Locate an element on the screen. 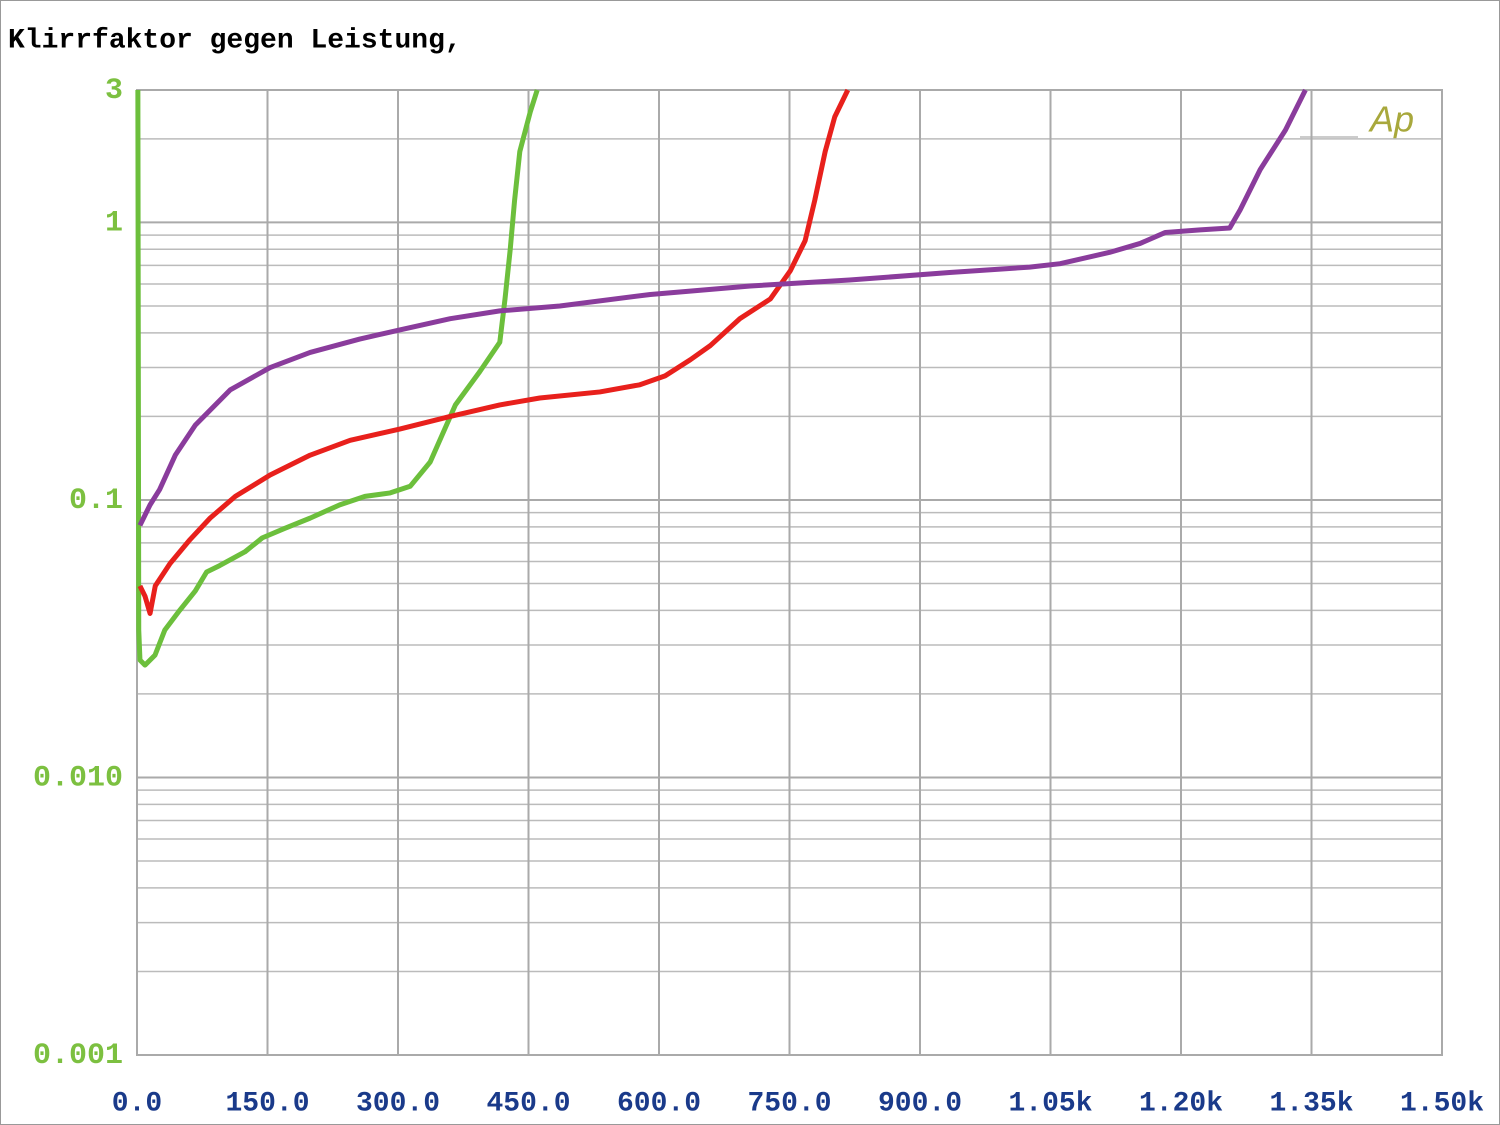  x-tick-label: 150.0 is located at coordinates (267, 1103).